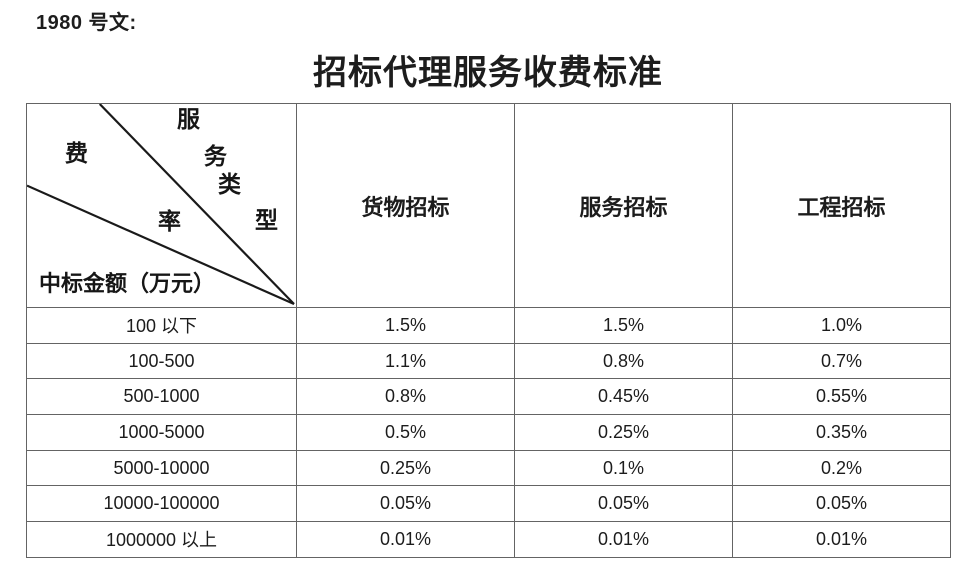 The image size is (976, 581). Describe the element at coordinates (405, 432) in the screenshot. I see `rate-cell: 0.5%` at that location.